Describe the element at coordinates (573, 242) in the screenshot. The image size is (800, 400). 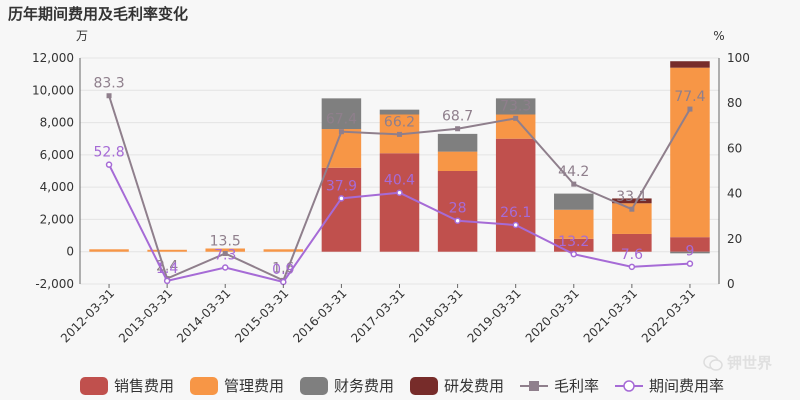
I see `data-label: 13.2` at that location.